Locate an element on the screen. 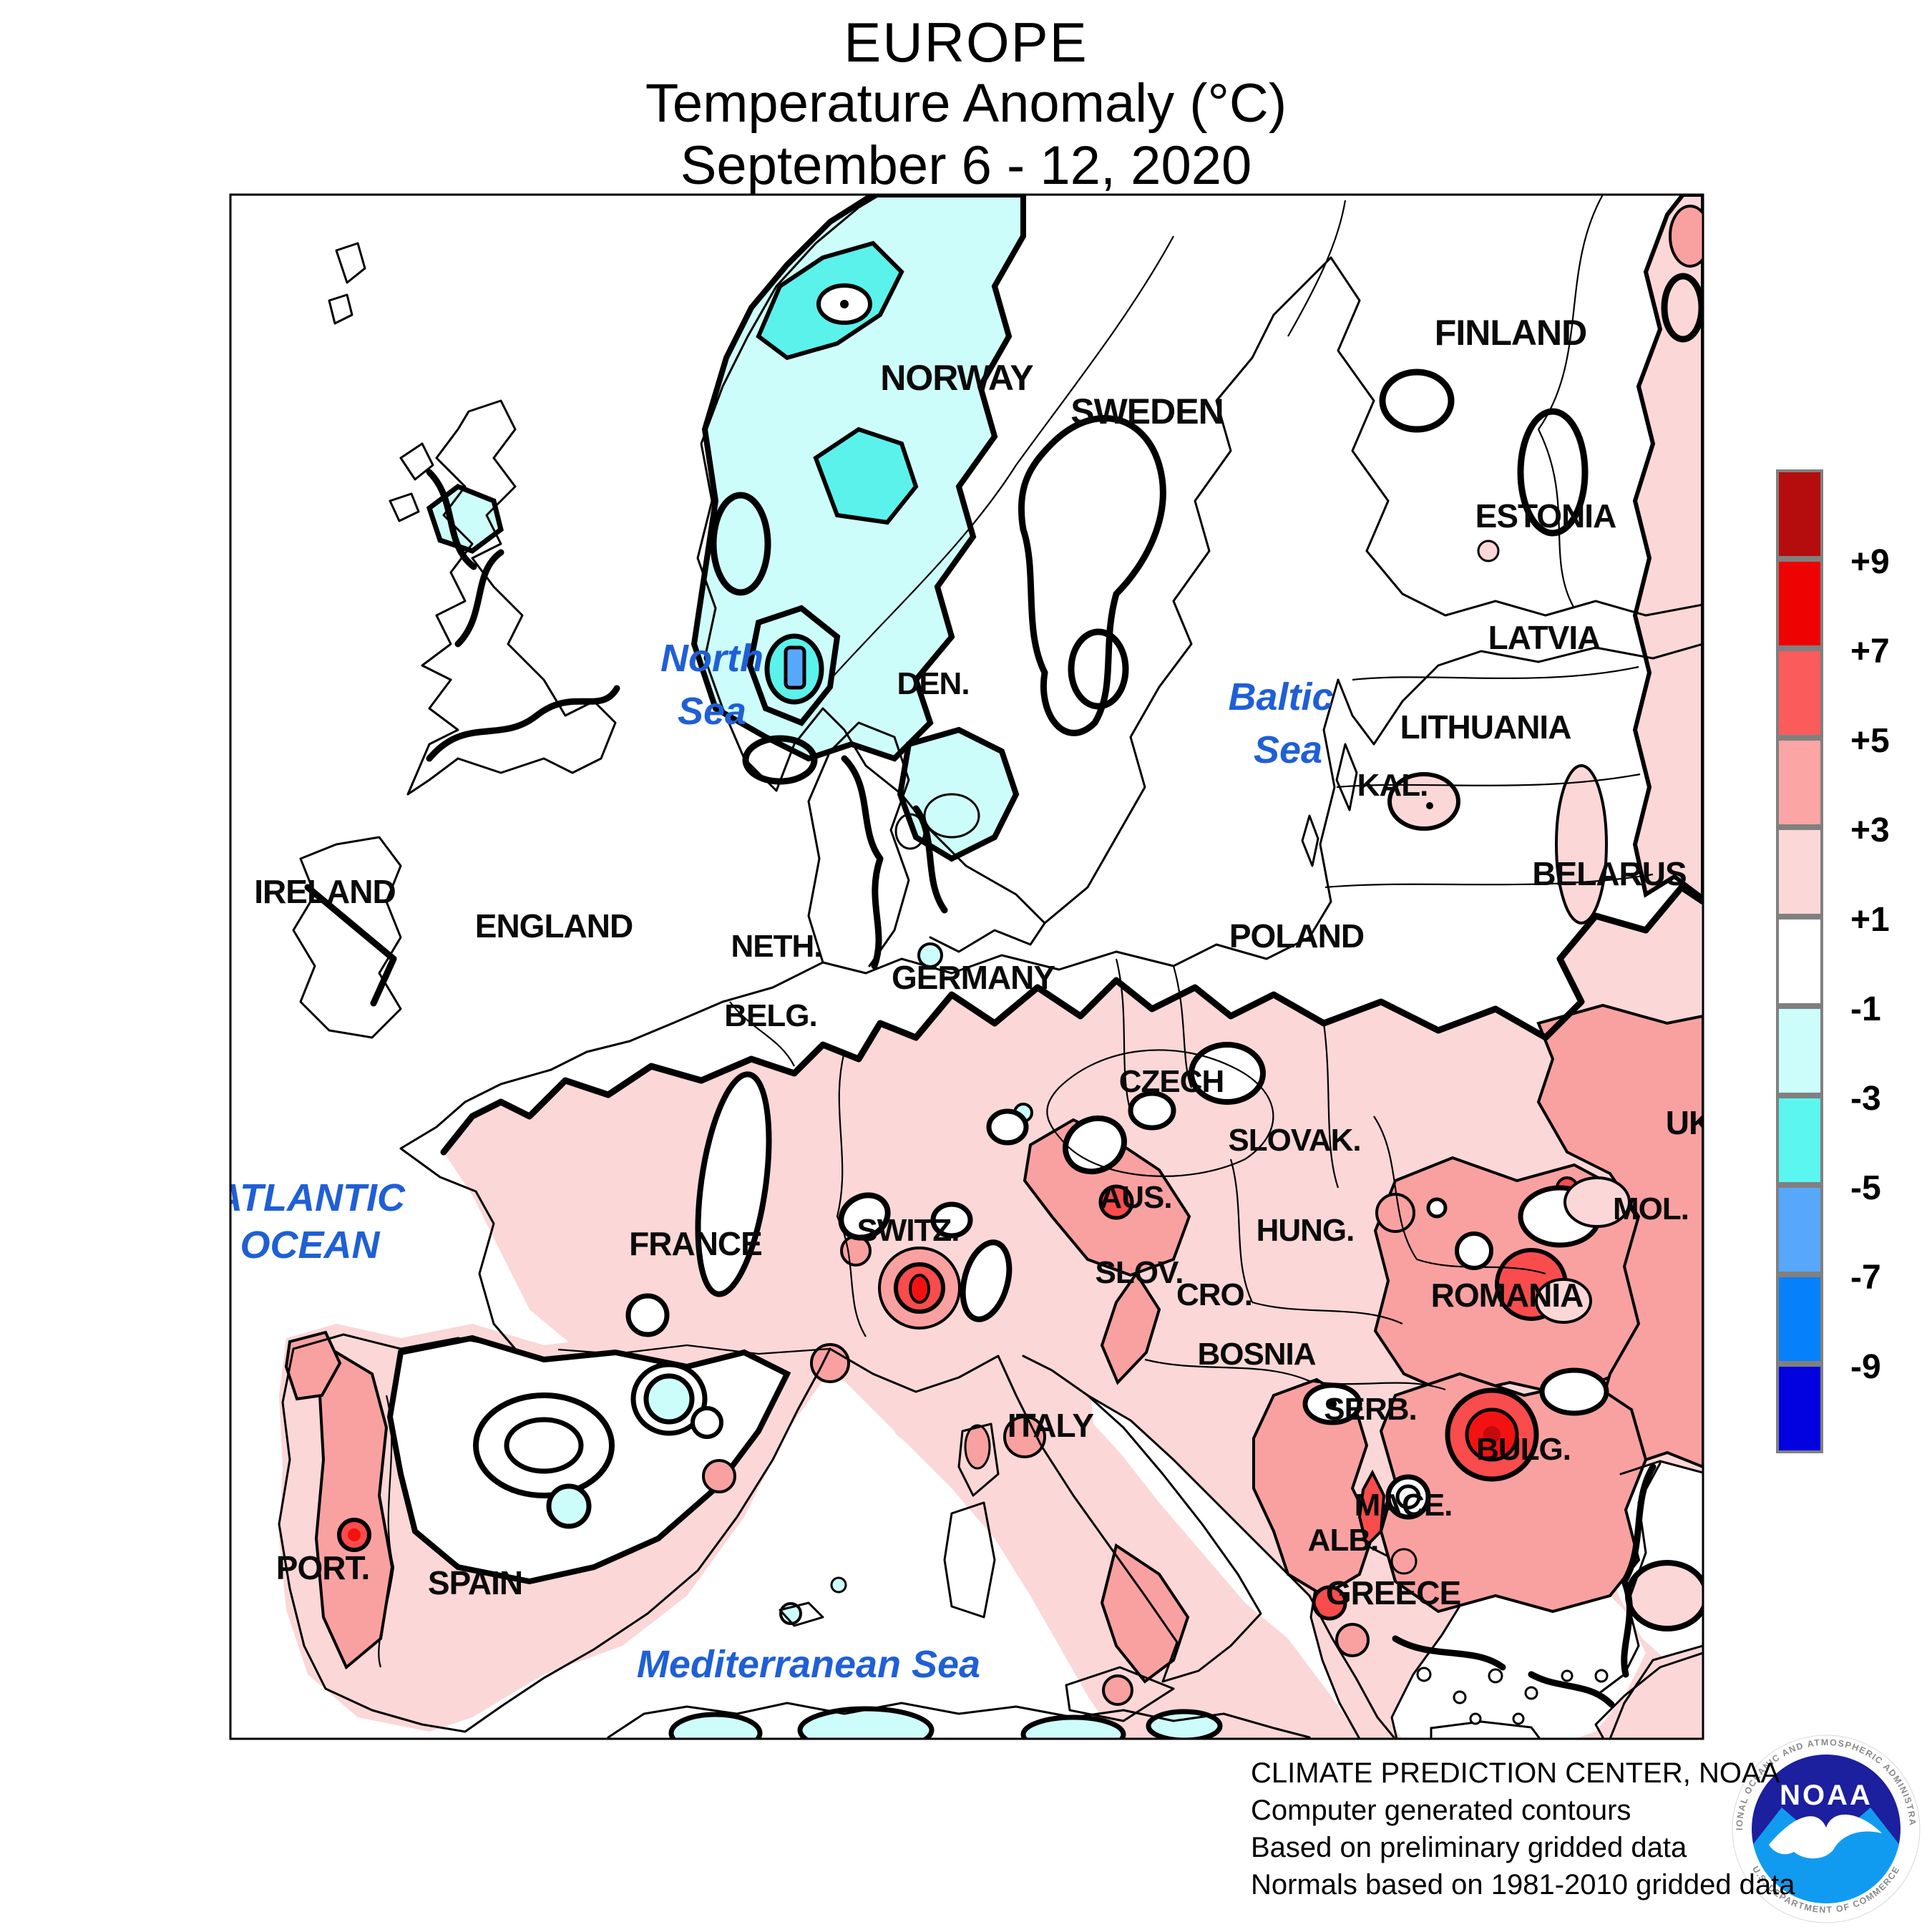  anomaly-salmon-south-italy is located at coordinates (1145, 1613).